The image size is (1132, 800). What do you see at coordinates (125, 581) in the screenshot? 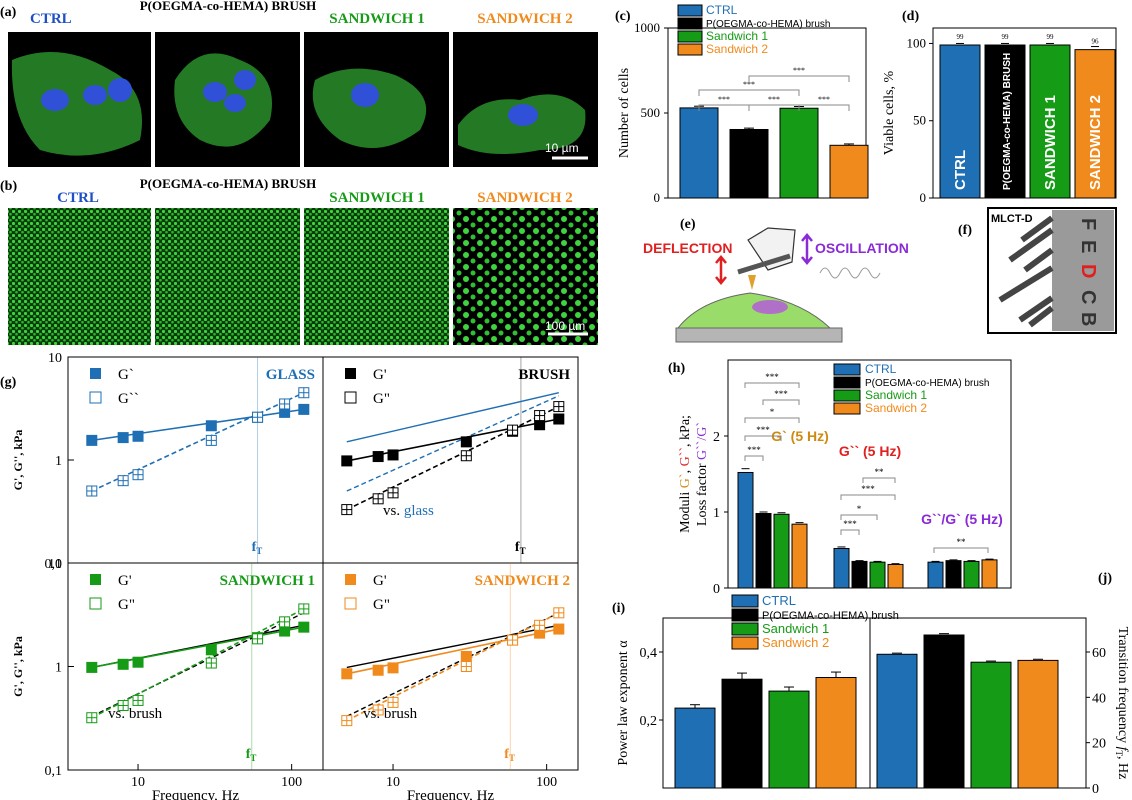
I see `legend-label-storage-g-2: G'` at bounding box center [125, 581].